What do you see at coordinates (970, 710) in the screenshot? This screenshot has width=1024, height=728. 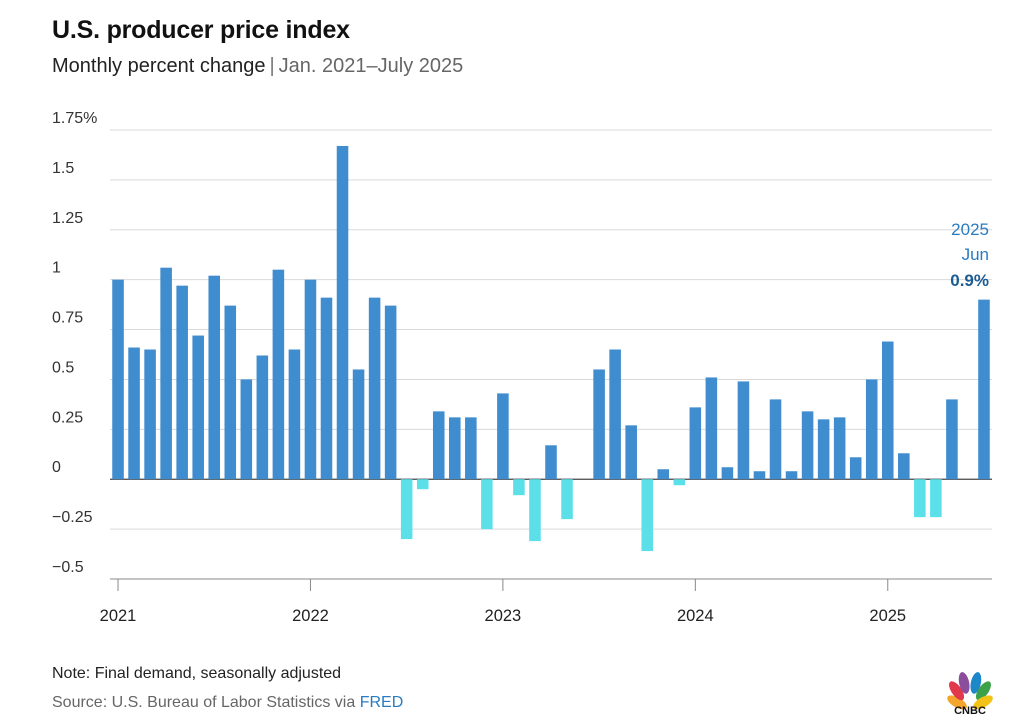 I see `logo-wordmark: CNBC` at bounding box center [970, 710].